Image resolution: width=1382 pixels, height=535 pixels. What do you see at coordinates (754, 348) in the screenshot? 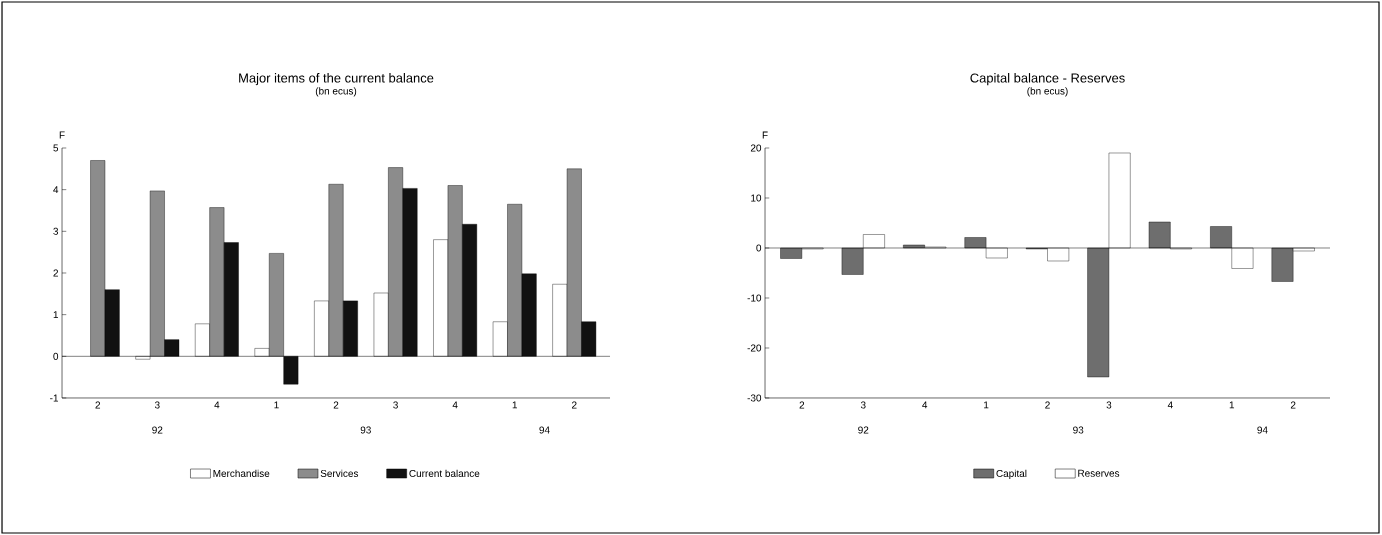
I see `y-tick-label: -20` at bounding box center [754, 348].